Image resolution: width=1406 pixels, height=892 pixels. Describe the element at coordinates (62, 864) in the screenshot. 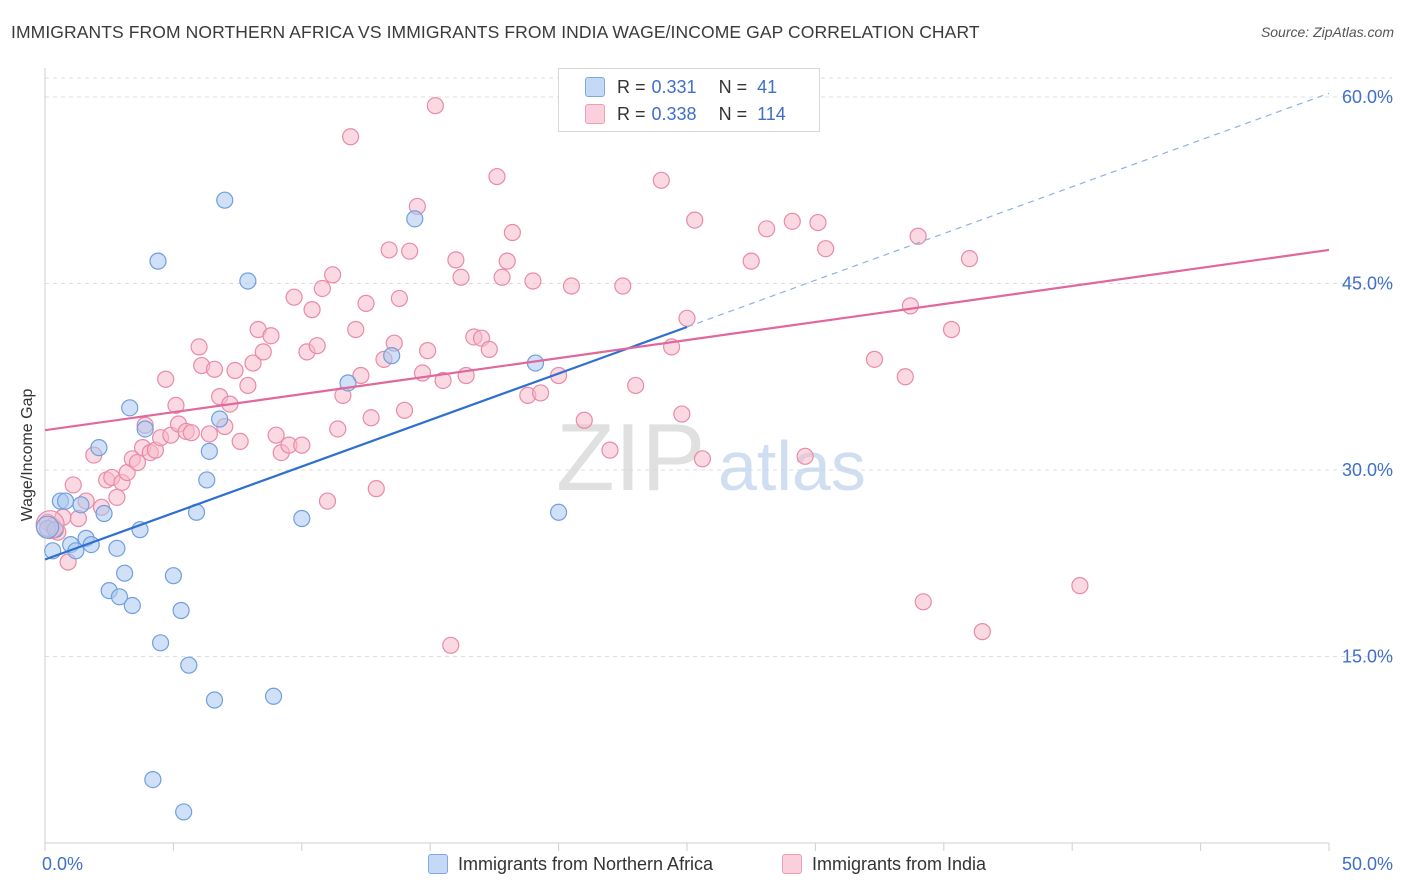

I see `x-tick-label: 0.0%` at that location.